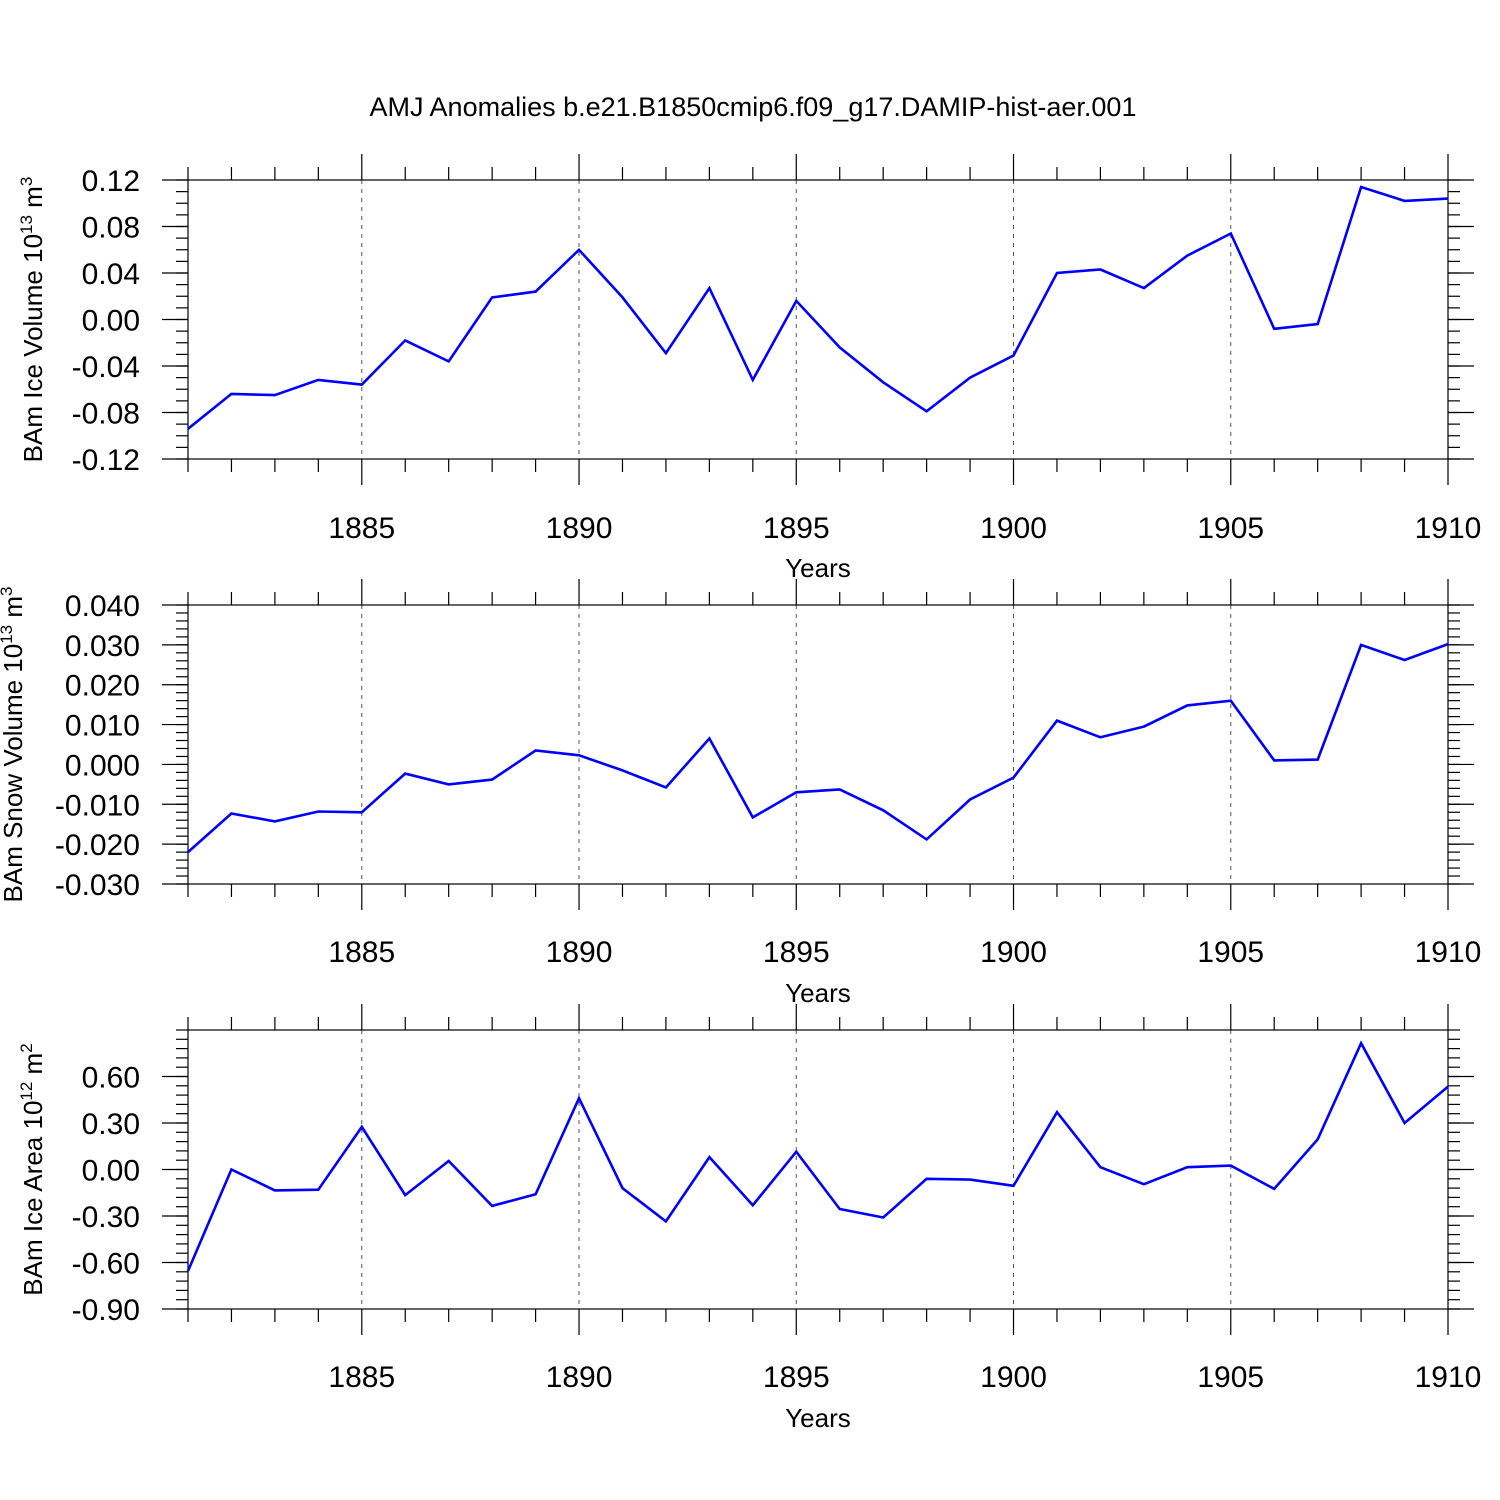  Describe the element at coordinates (102, 765) in the screenshot. I see `y-tick-label: 0.000` at that location.